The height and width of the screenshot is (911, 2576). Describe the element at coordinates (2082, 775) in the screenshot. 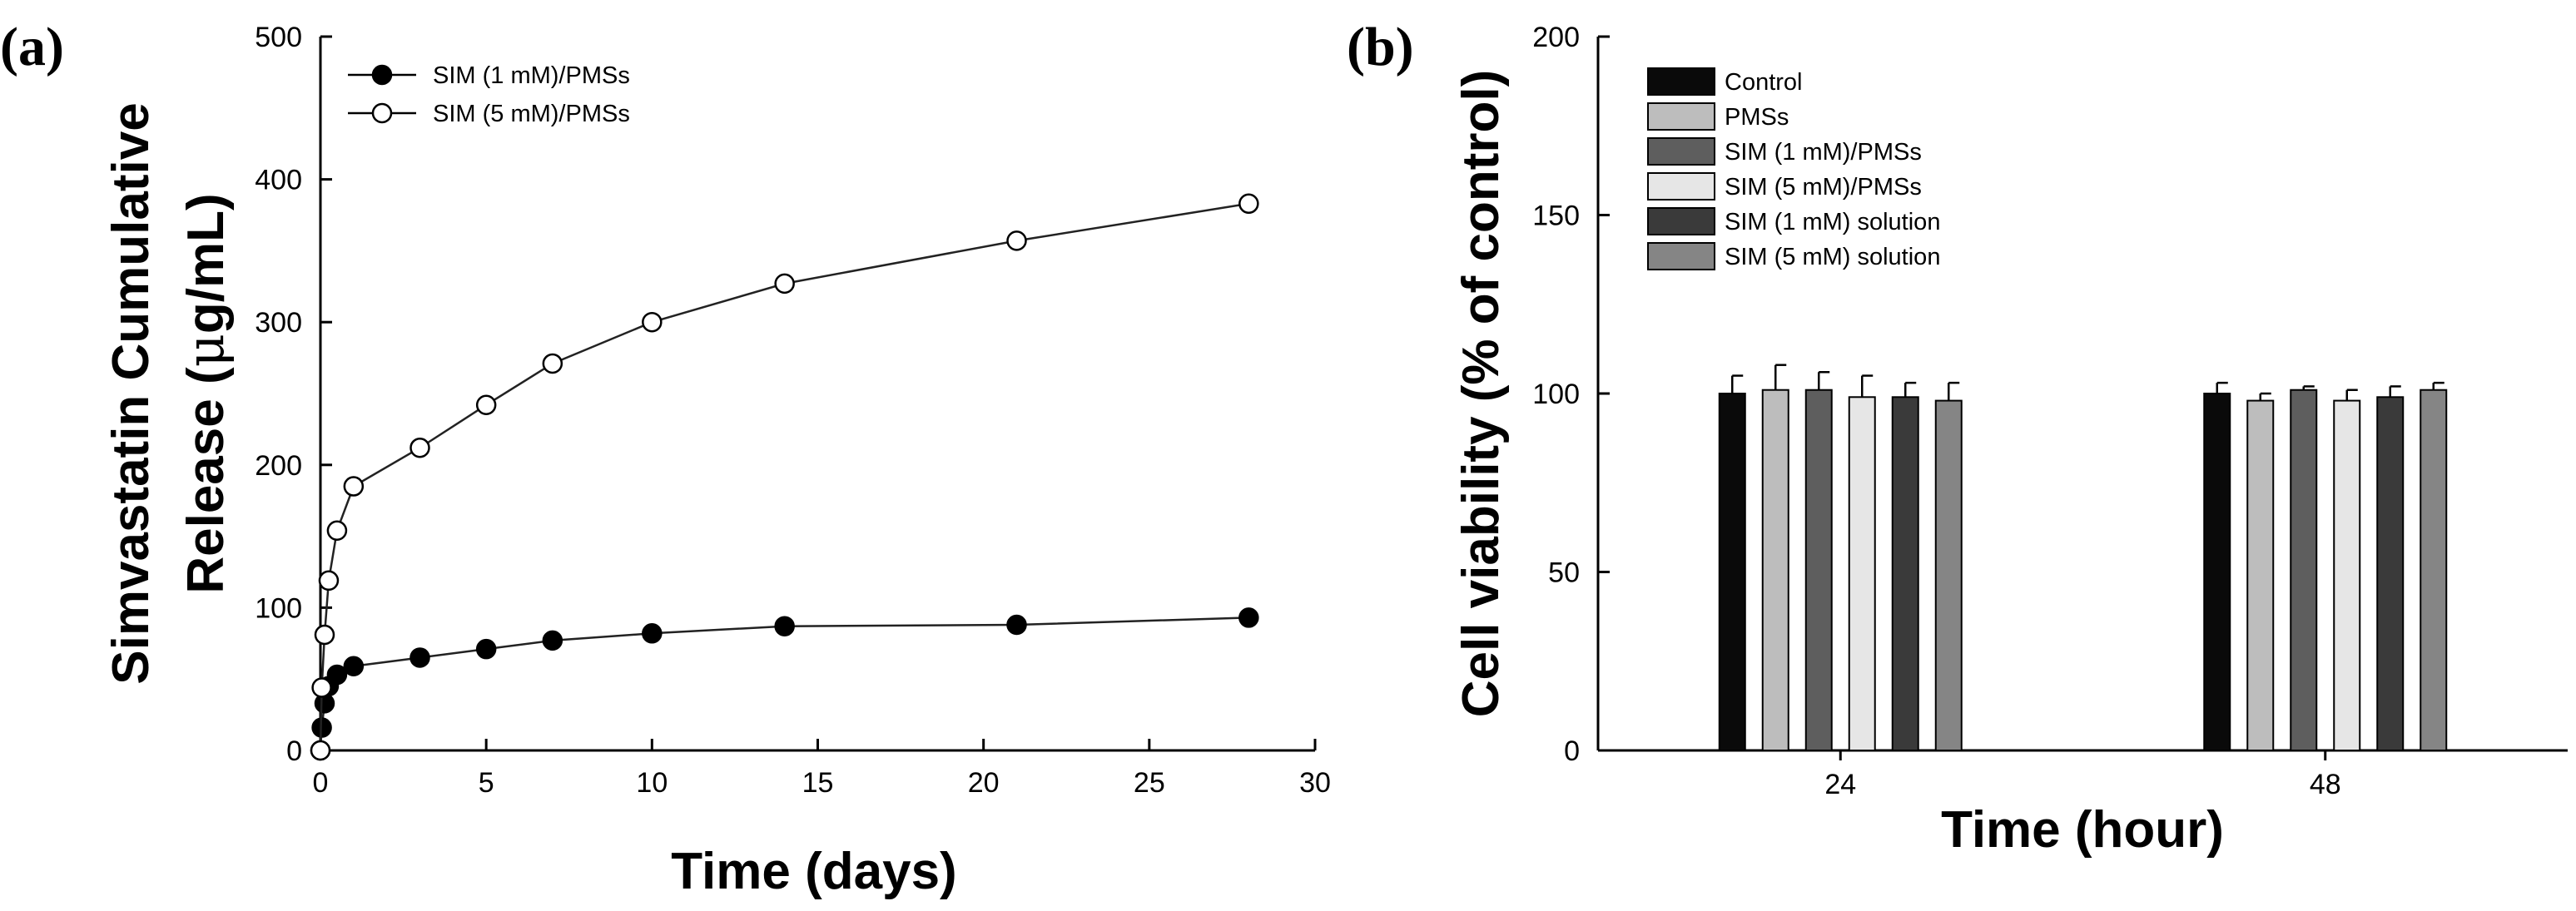

I see `panel-b-x-ticks: 24 48` at that location.